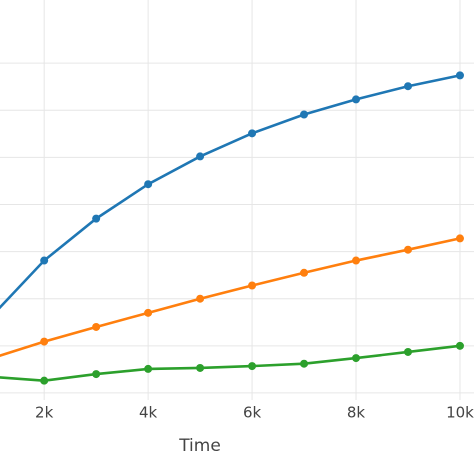 This screenshot has width=474, height=474. I want to click on x-tick-label: 10k, so click(460, 413).